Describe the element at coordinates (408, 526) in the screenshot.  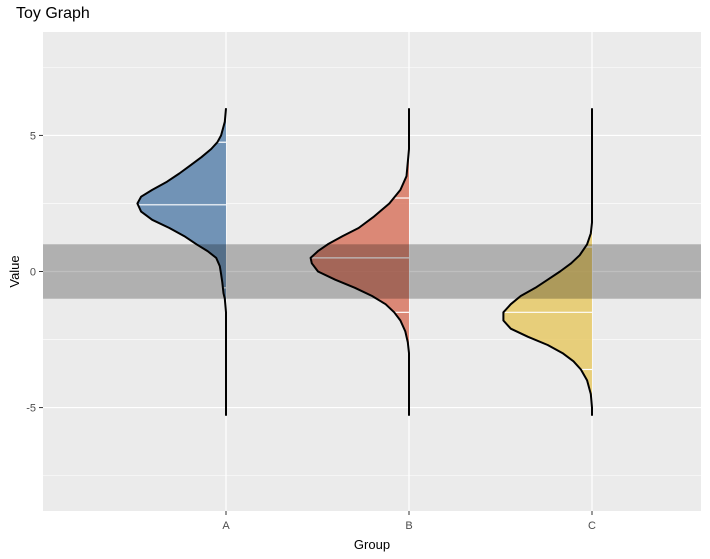
I see `x-tick-label: B` at that location.